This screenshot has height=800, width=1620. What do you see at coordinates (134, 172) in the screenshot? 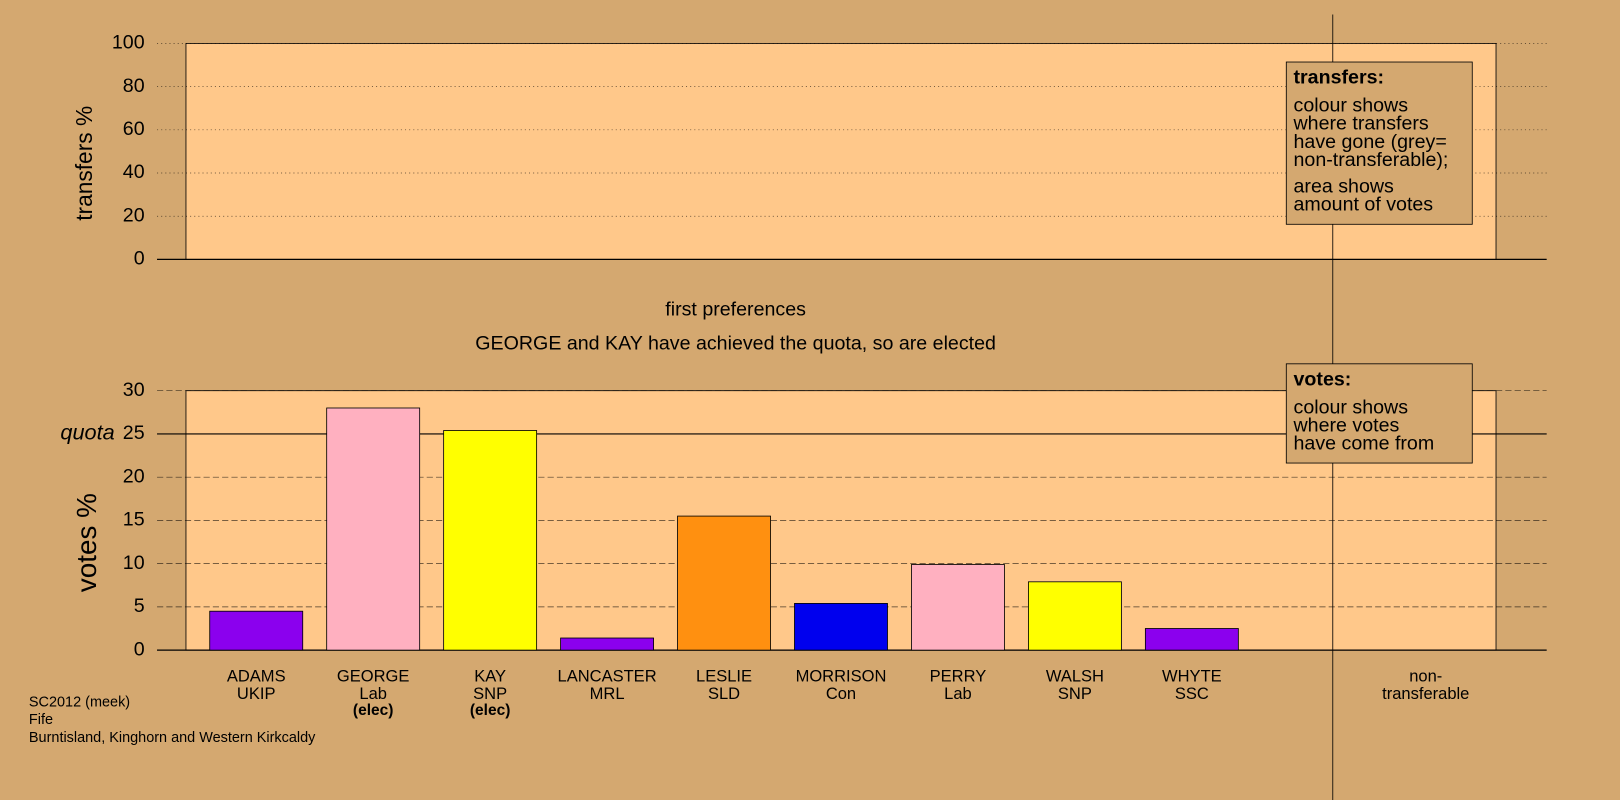
I see `y-tick-label: 40` at bounding box center [134, 172].